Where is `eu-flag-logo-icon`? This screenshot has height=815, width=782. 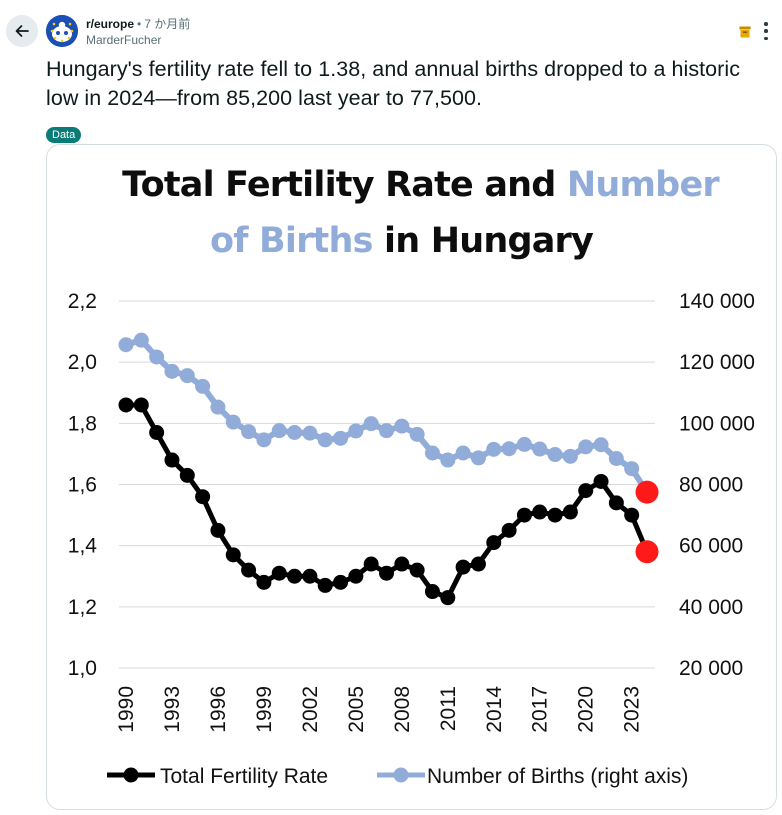
eu-flag-logo-icon is located at coordinates (62, 31).